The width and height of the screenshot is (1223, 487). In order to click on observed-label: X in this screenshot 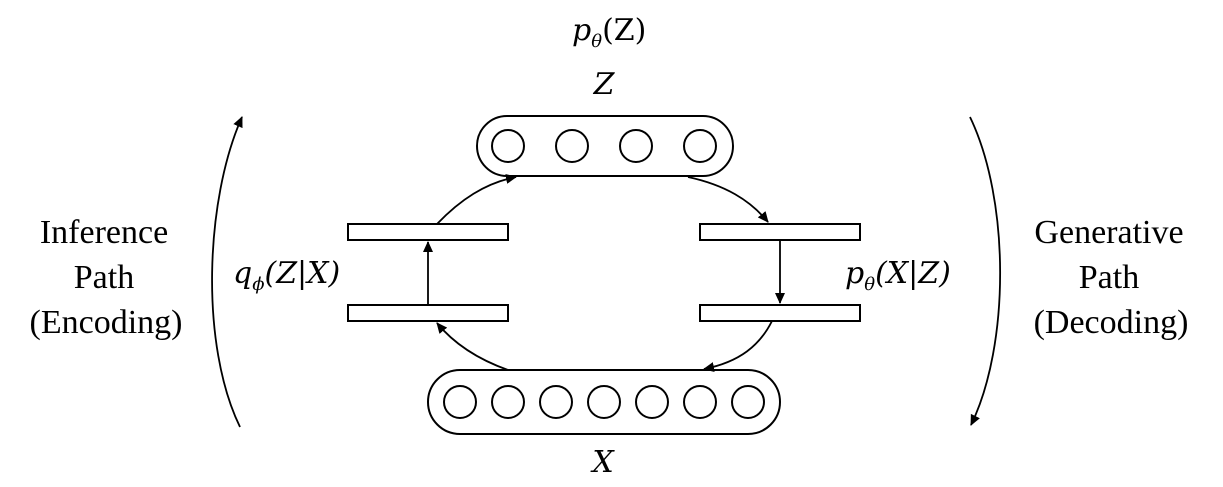, I will do `click(602, 462)`.